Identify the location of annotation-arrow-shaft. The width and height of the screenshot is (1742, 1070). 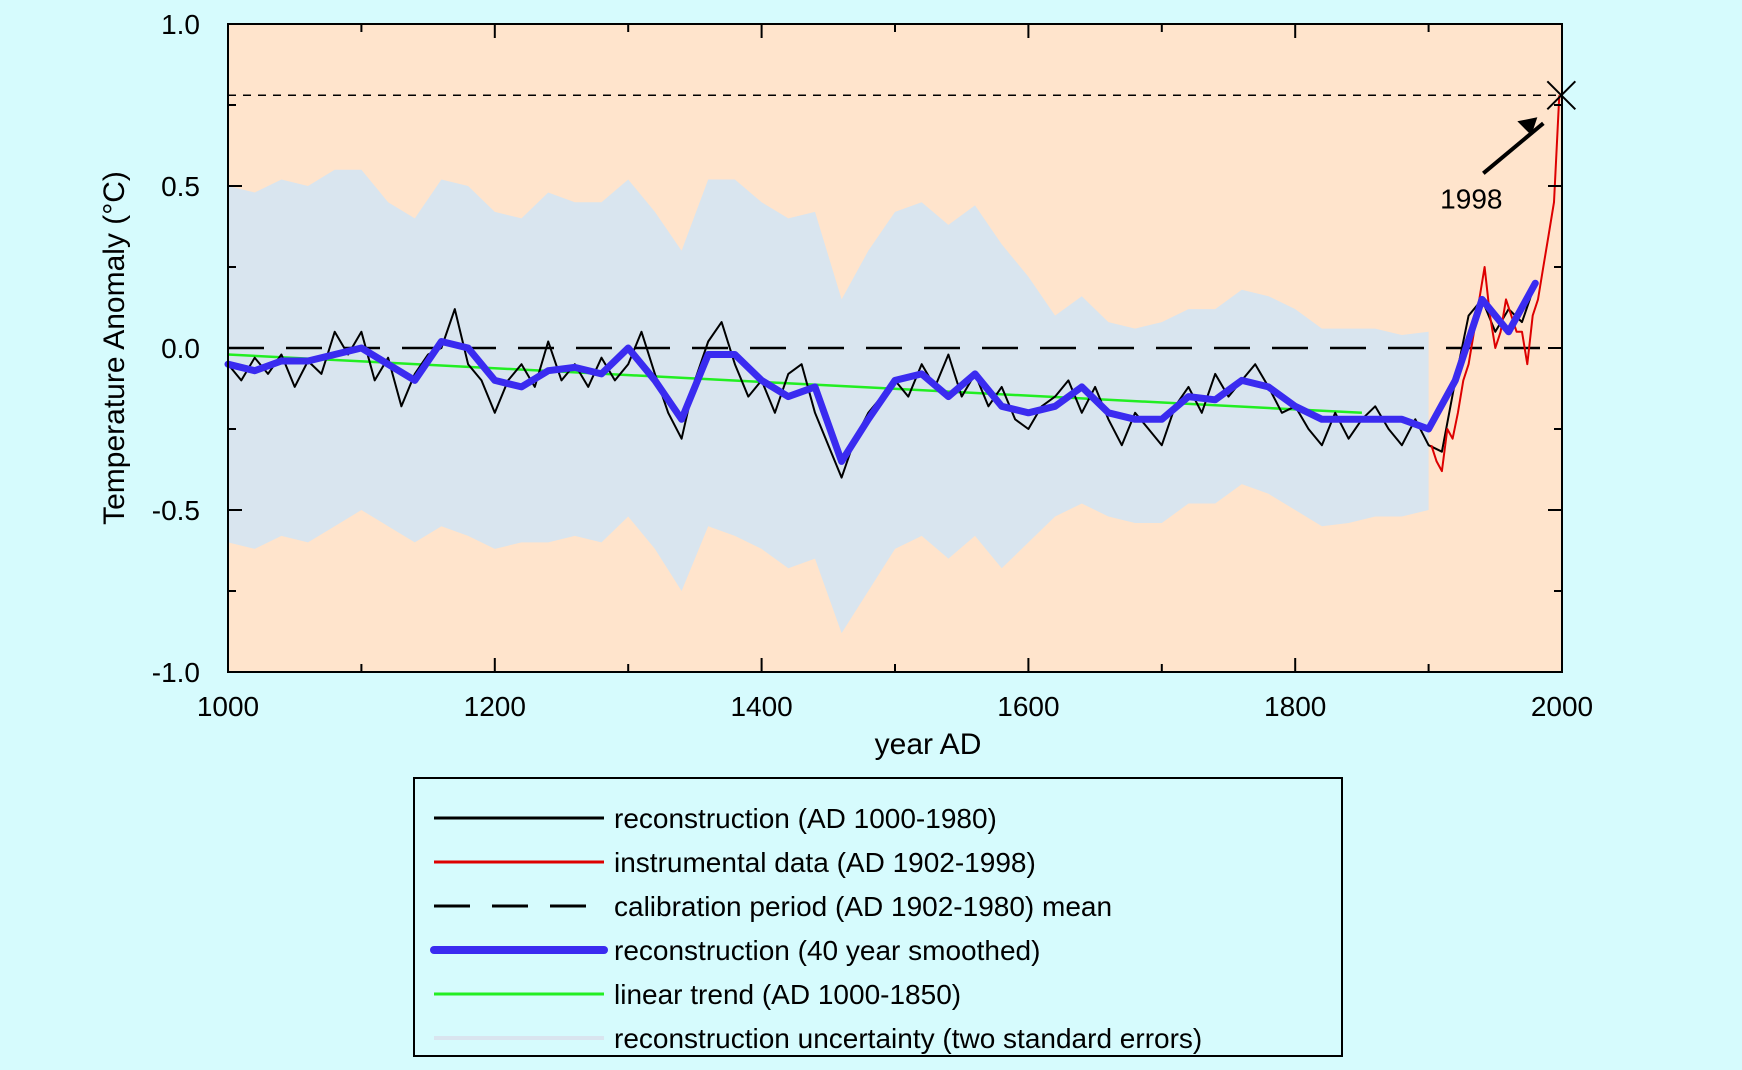
(1513, 148).